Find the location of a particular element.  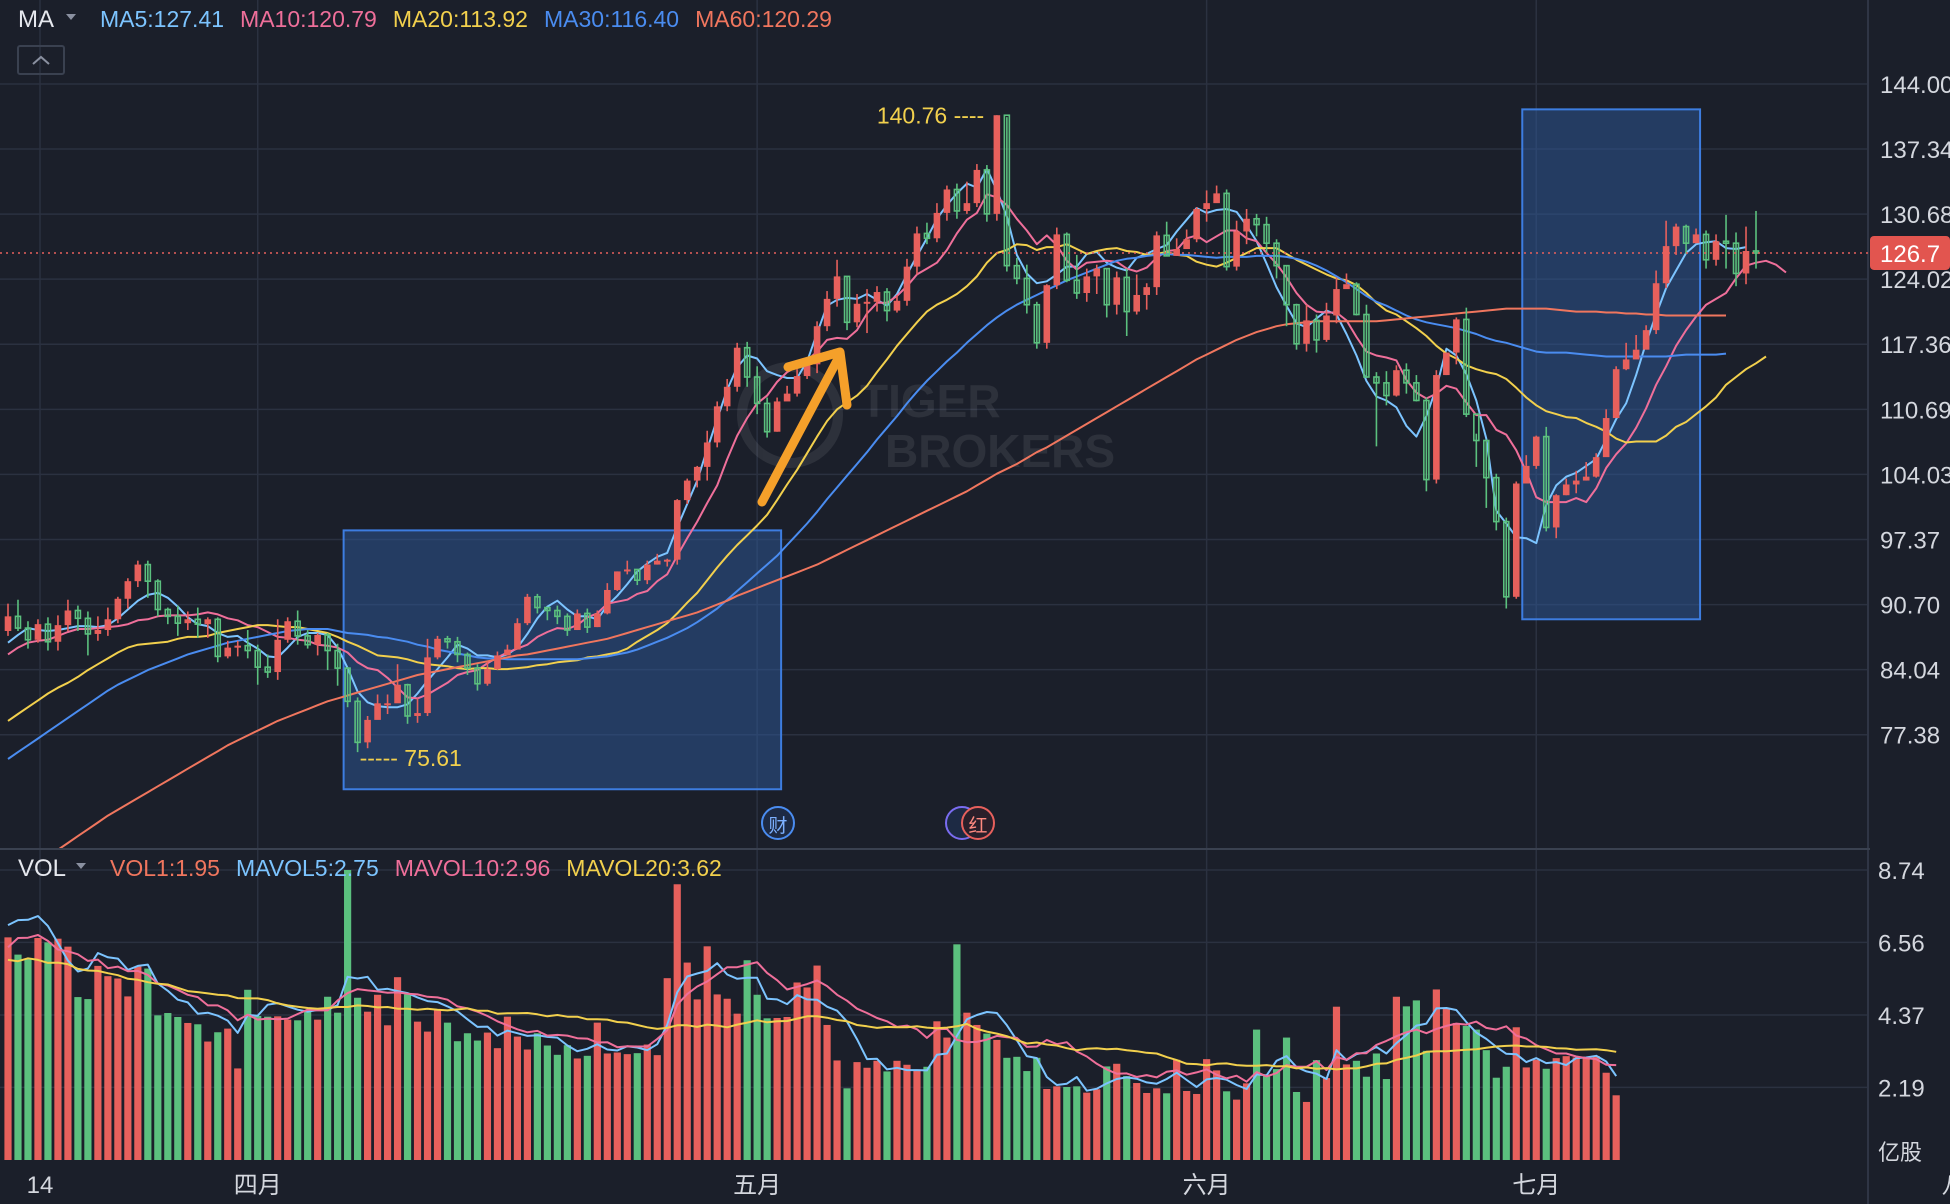

collapse-button is located at coordinates (41, 60).